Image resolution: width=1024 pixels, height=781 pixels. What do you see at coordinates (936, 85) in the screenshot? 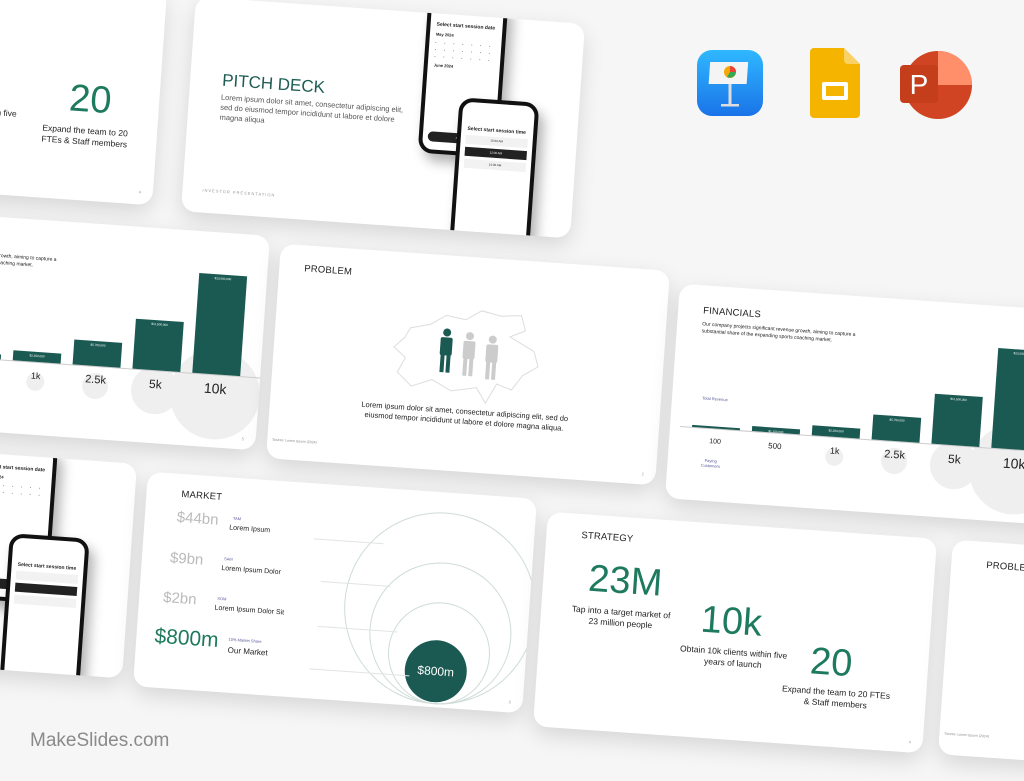
I see `powerpoint-icon: P` at bounding box center [936, 85].